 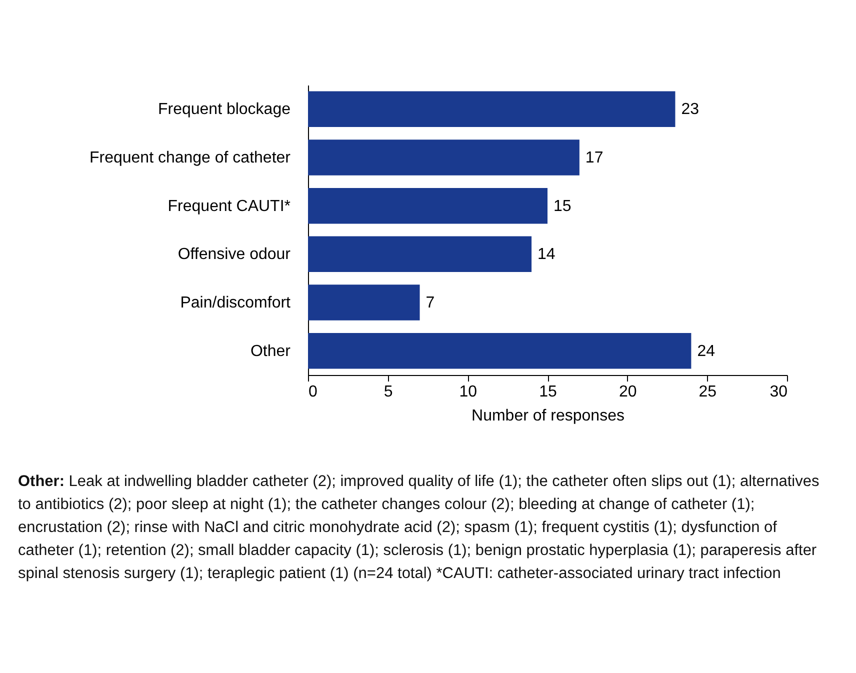 What do you see at coordinates (548, 392) in the screenshot?
I see `x-tick-label: 15` at bounding box center [548, 392].